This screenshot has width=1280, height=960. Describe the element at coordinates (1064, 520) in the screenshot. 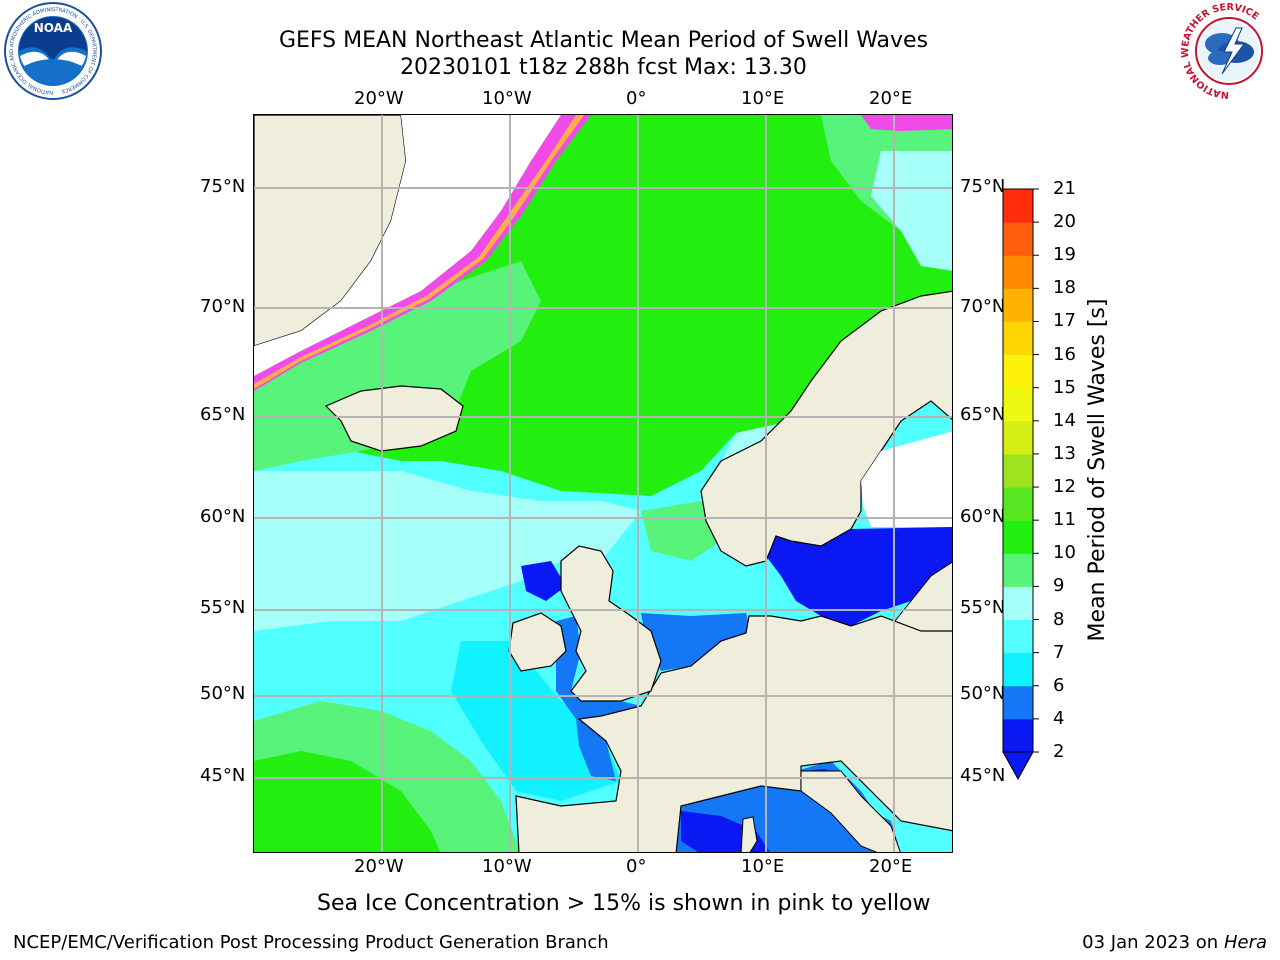

I see `colorbar-tick-label: 11` at that location.